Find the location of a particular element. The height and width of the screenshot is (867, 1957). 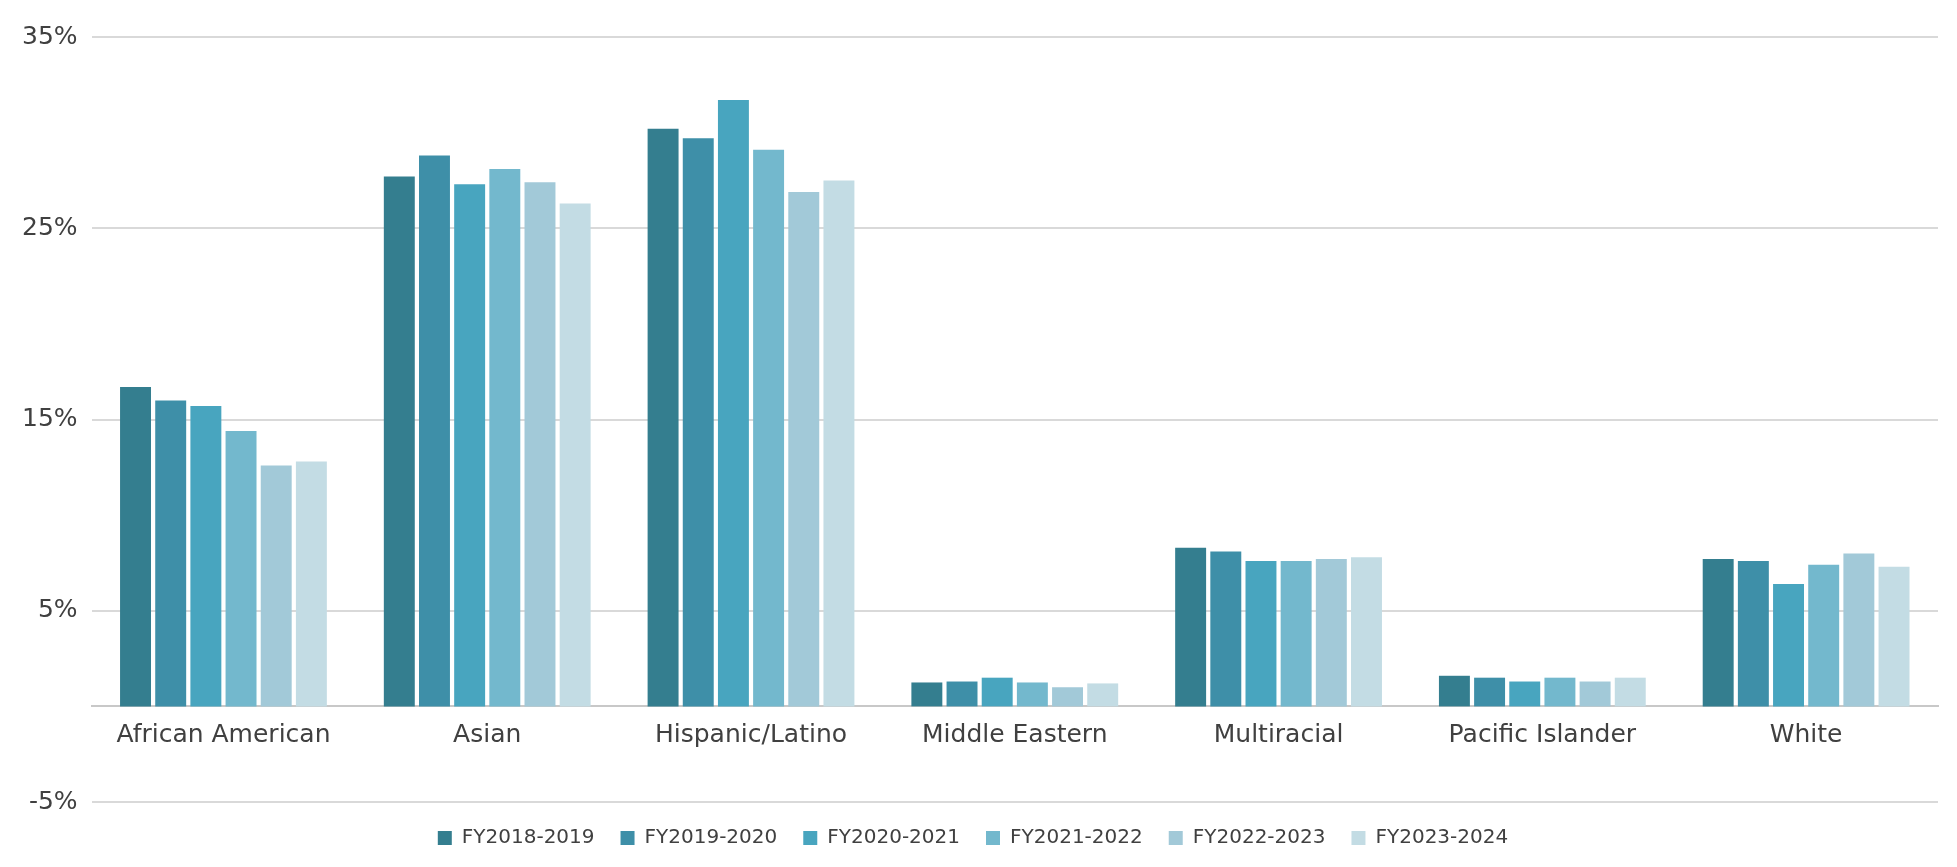

legend-label: FY2021-2022 is located at coordinates (1076, 836).